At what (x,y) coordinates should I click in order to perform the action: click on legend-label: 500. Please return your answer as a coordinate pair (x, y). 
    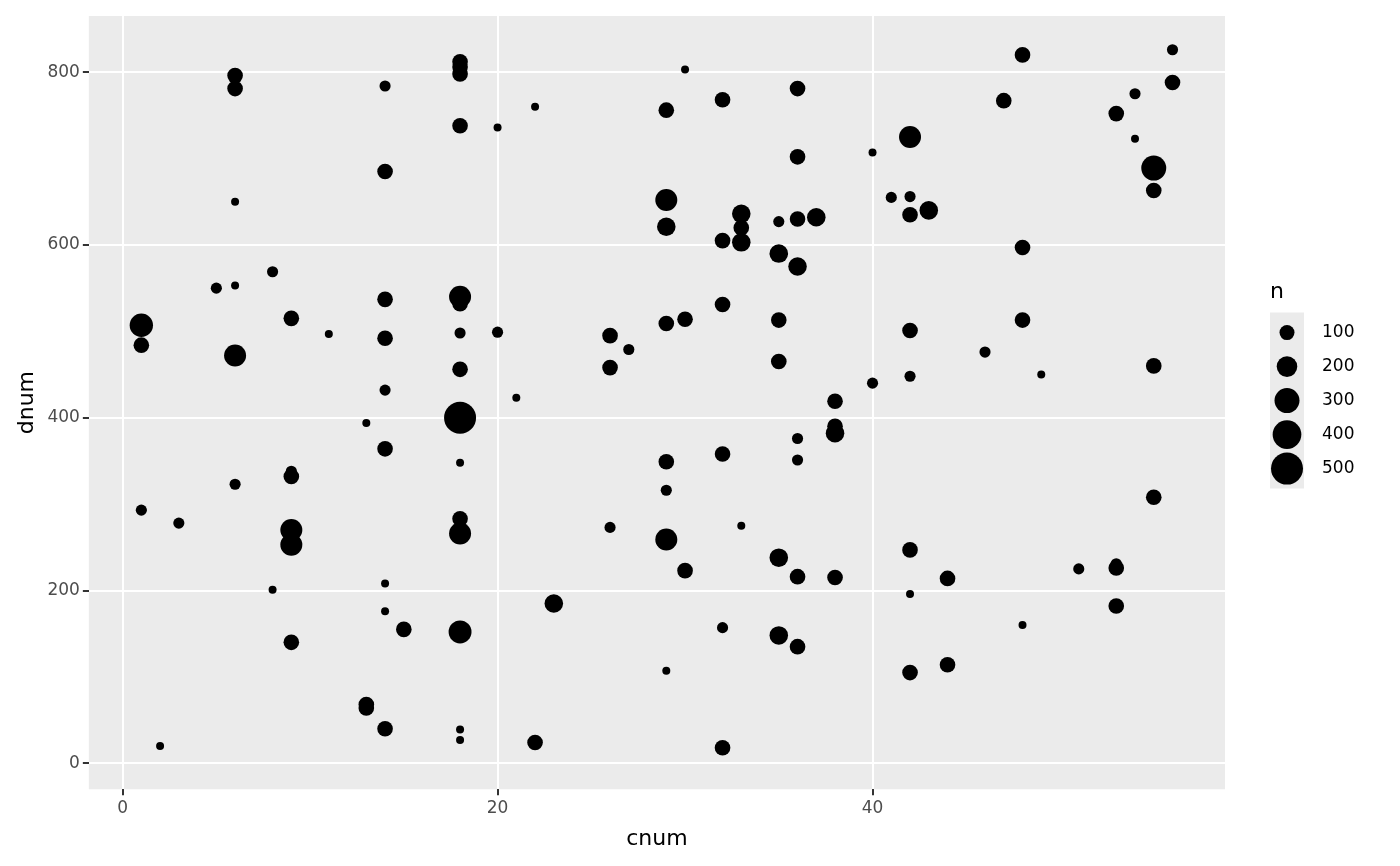
    Looking at the image, I should click on (1338, 467).